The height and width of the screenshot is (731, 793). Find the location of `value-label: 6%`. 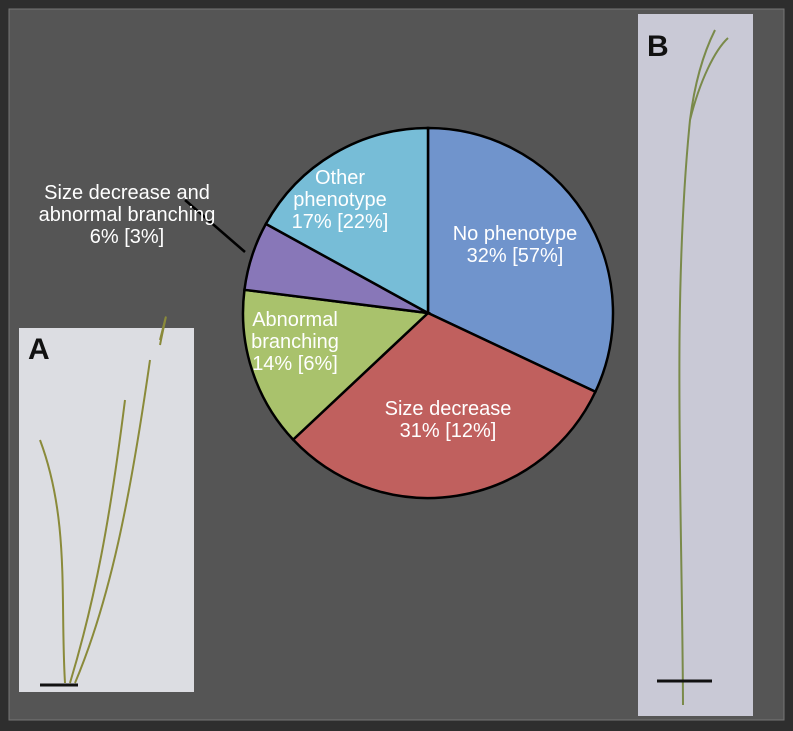

value-label: 6% is located at coordinates (104, 237).